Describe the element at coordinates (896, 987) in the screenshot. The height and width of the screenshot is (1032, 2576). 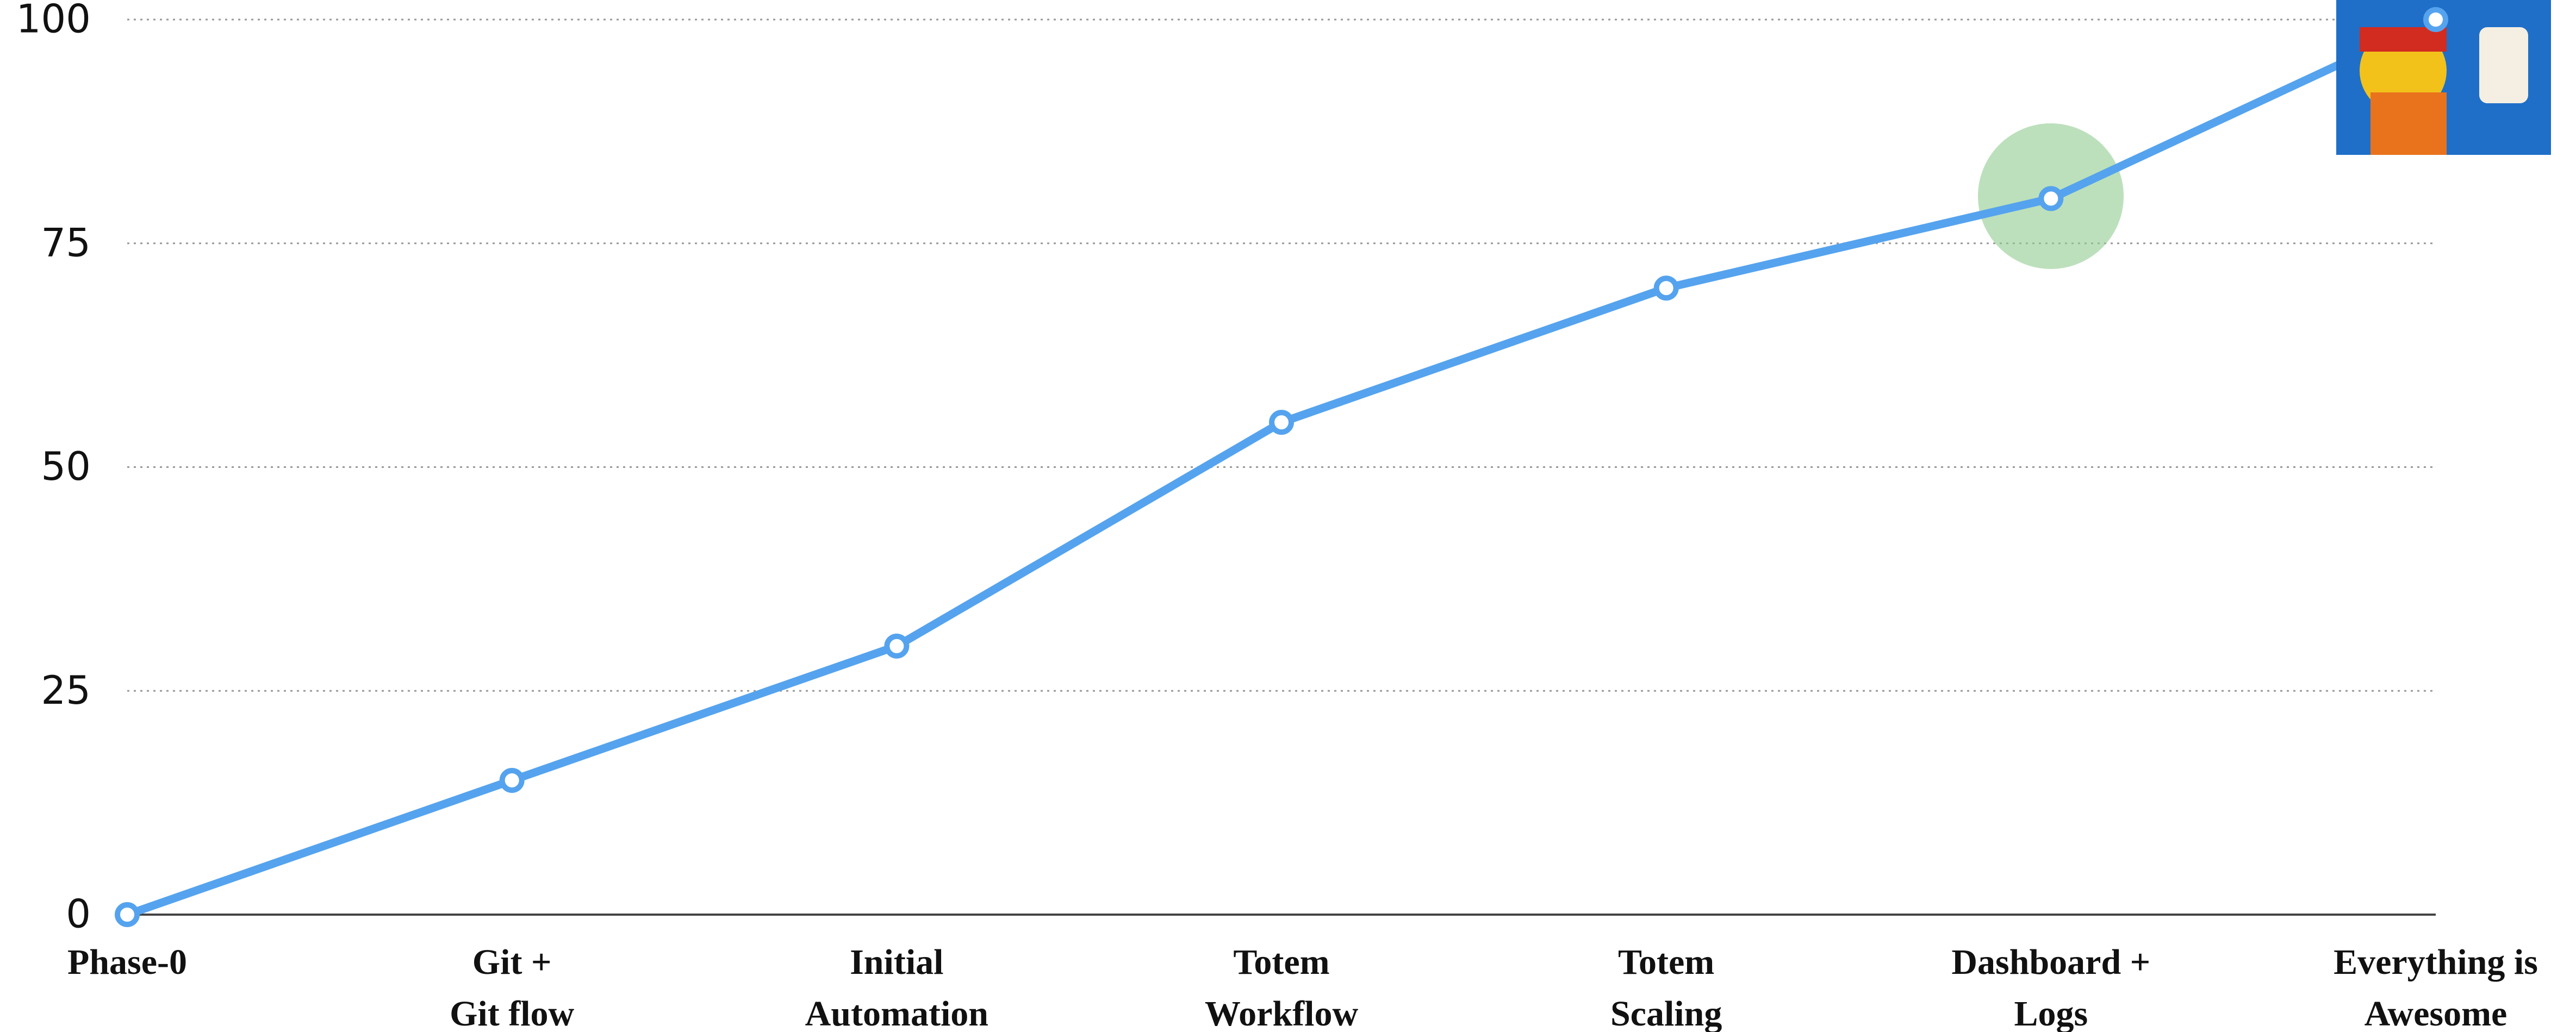
I see `x-tick-label: Initial Automation` at that location.